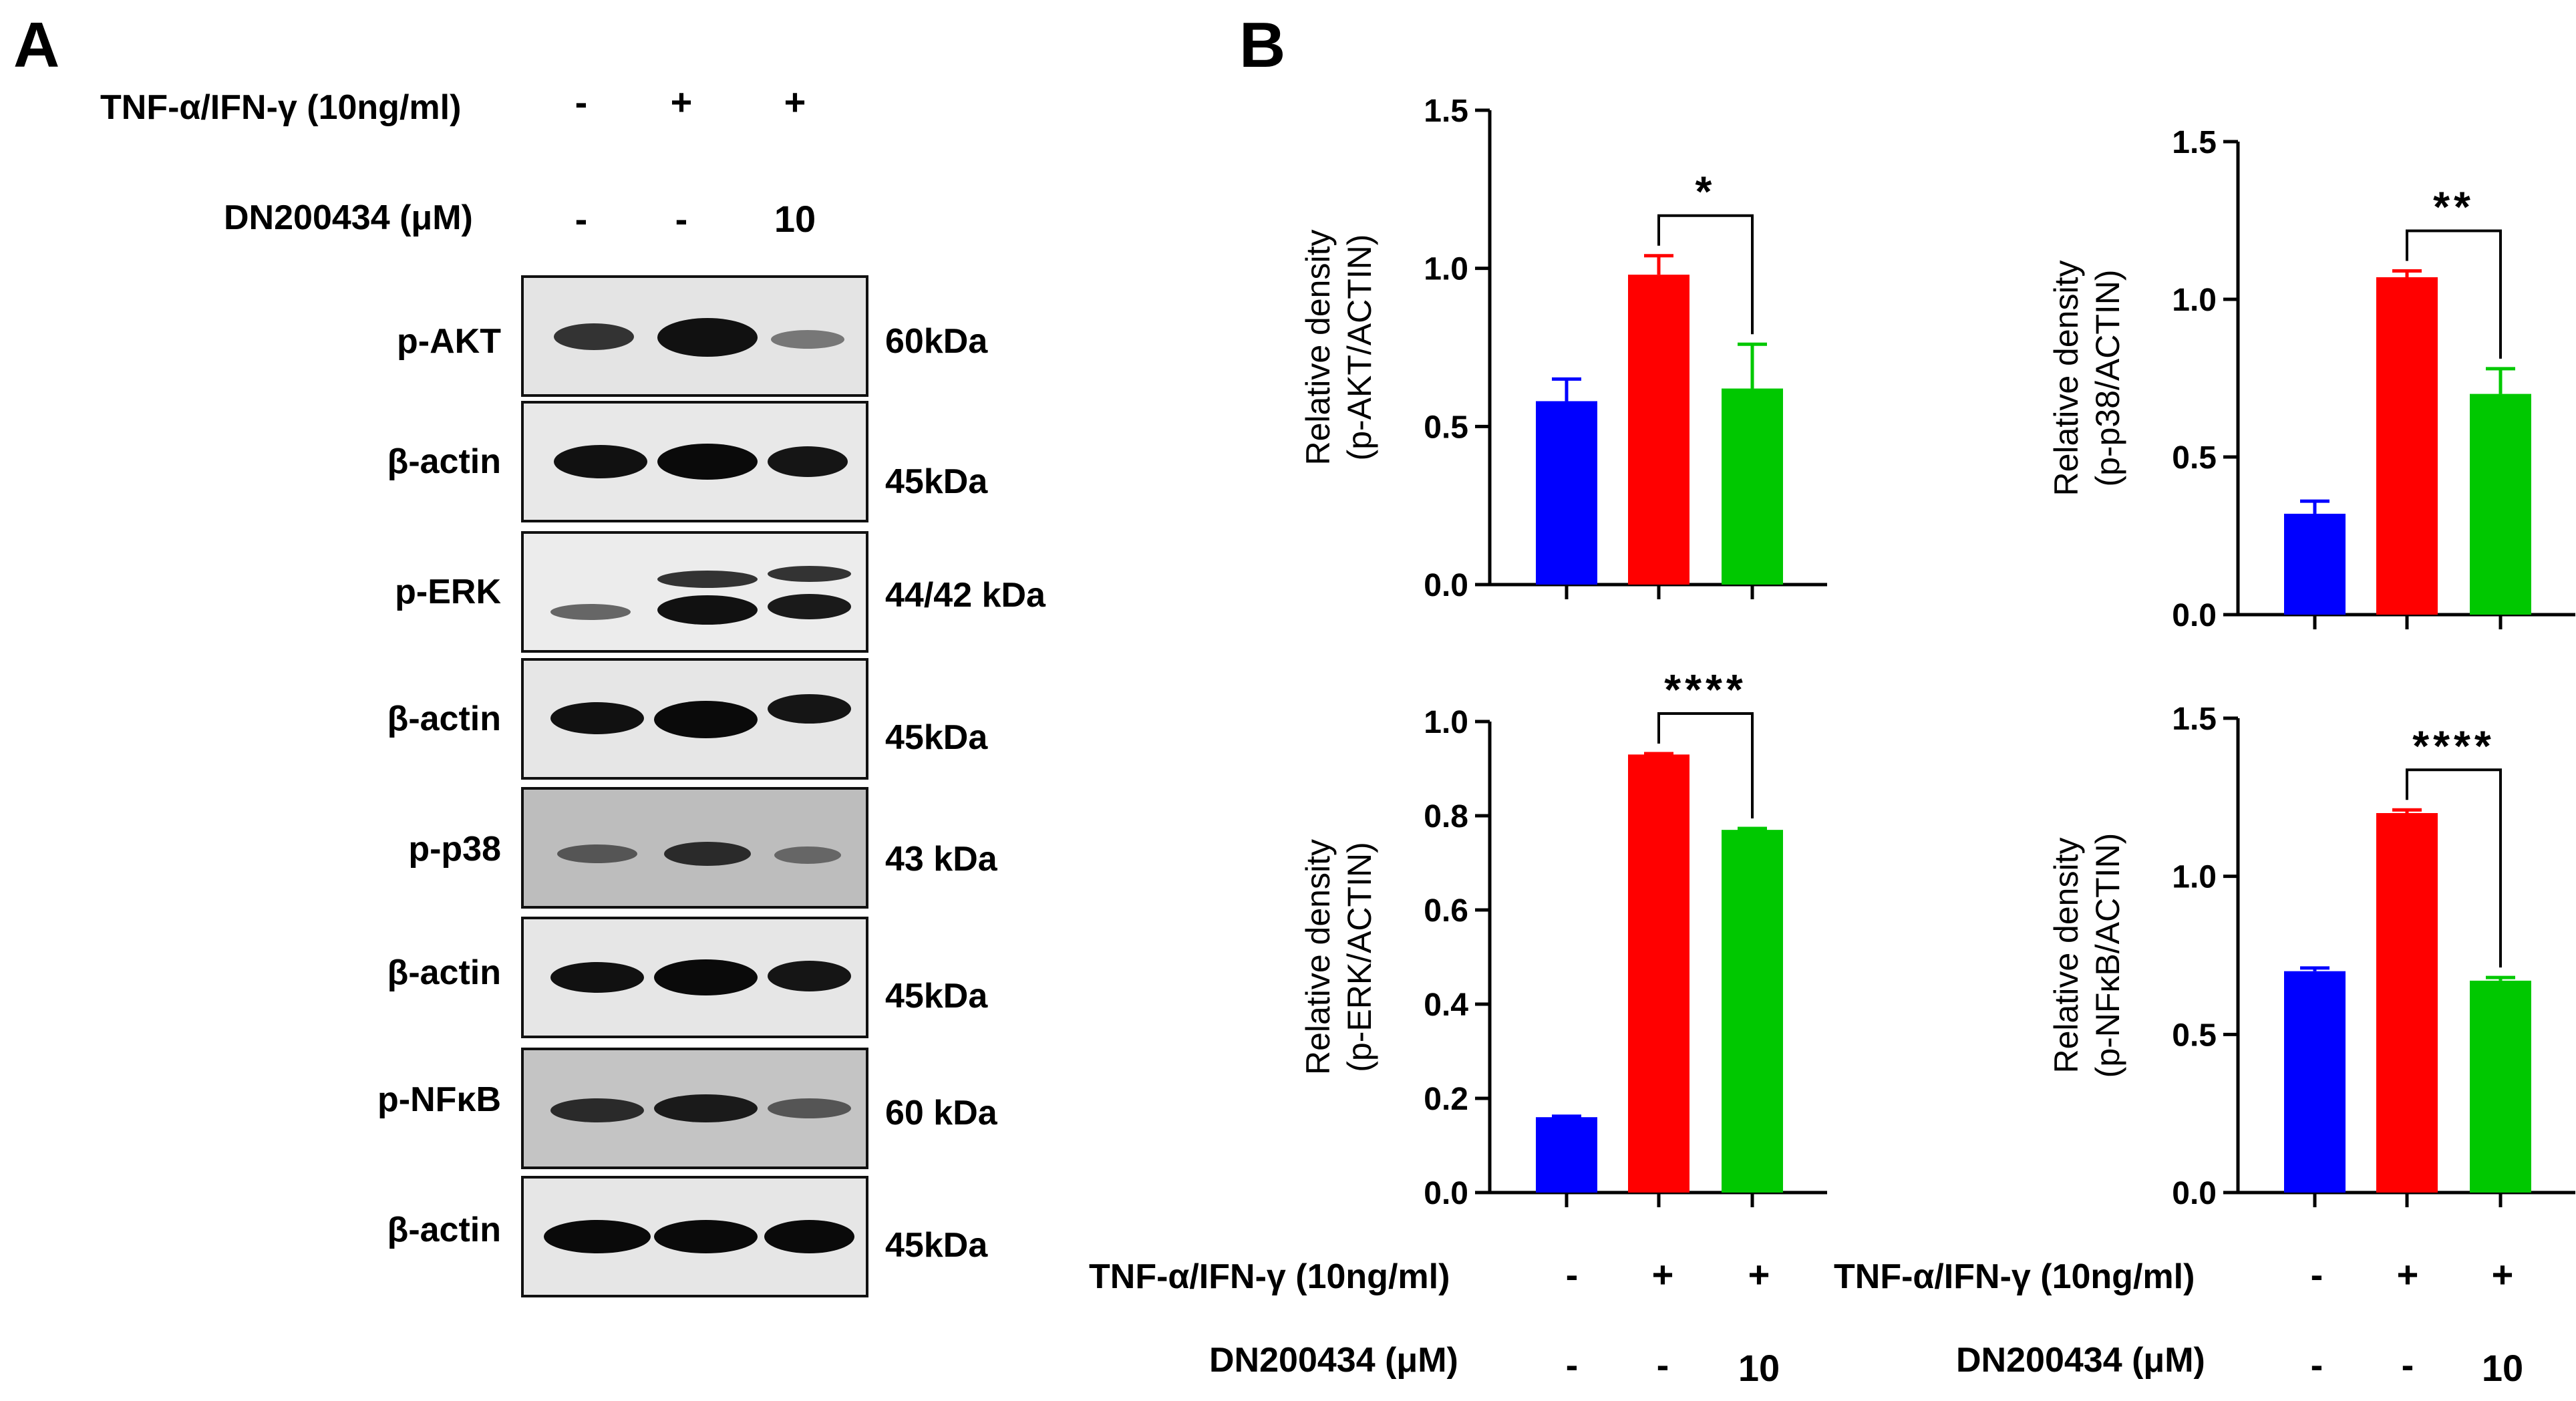  Describe the element at coordinates (1338, 957) in the screenshot. I see `chart-3-y-label: Relative density (p-ERK/ACTIN)` at that location.